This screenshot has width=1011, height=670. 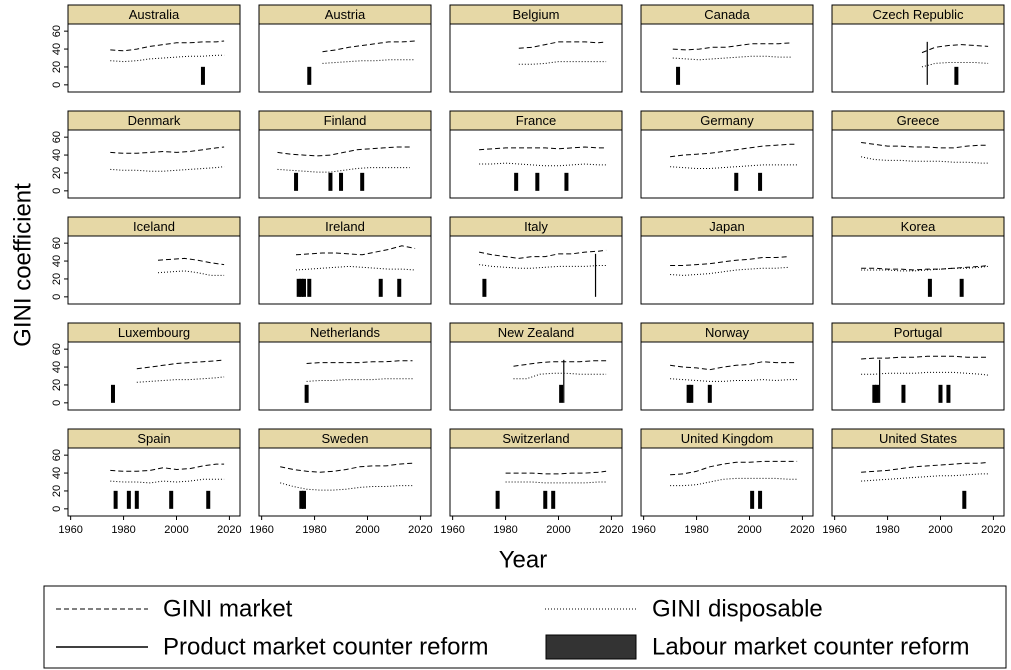 I want to click on panel-title: Finland, so click(x=345, y=120).